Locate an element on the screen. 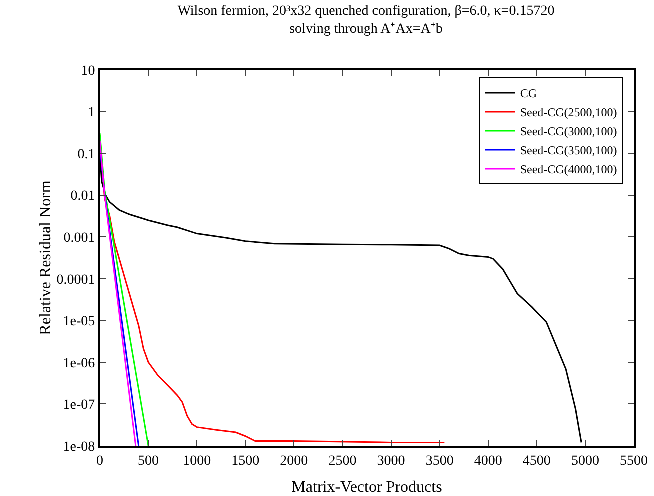 The width and height of the screenshot is (654, 496). legend-label: CG is located at coordinates (529, 93).